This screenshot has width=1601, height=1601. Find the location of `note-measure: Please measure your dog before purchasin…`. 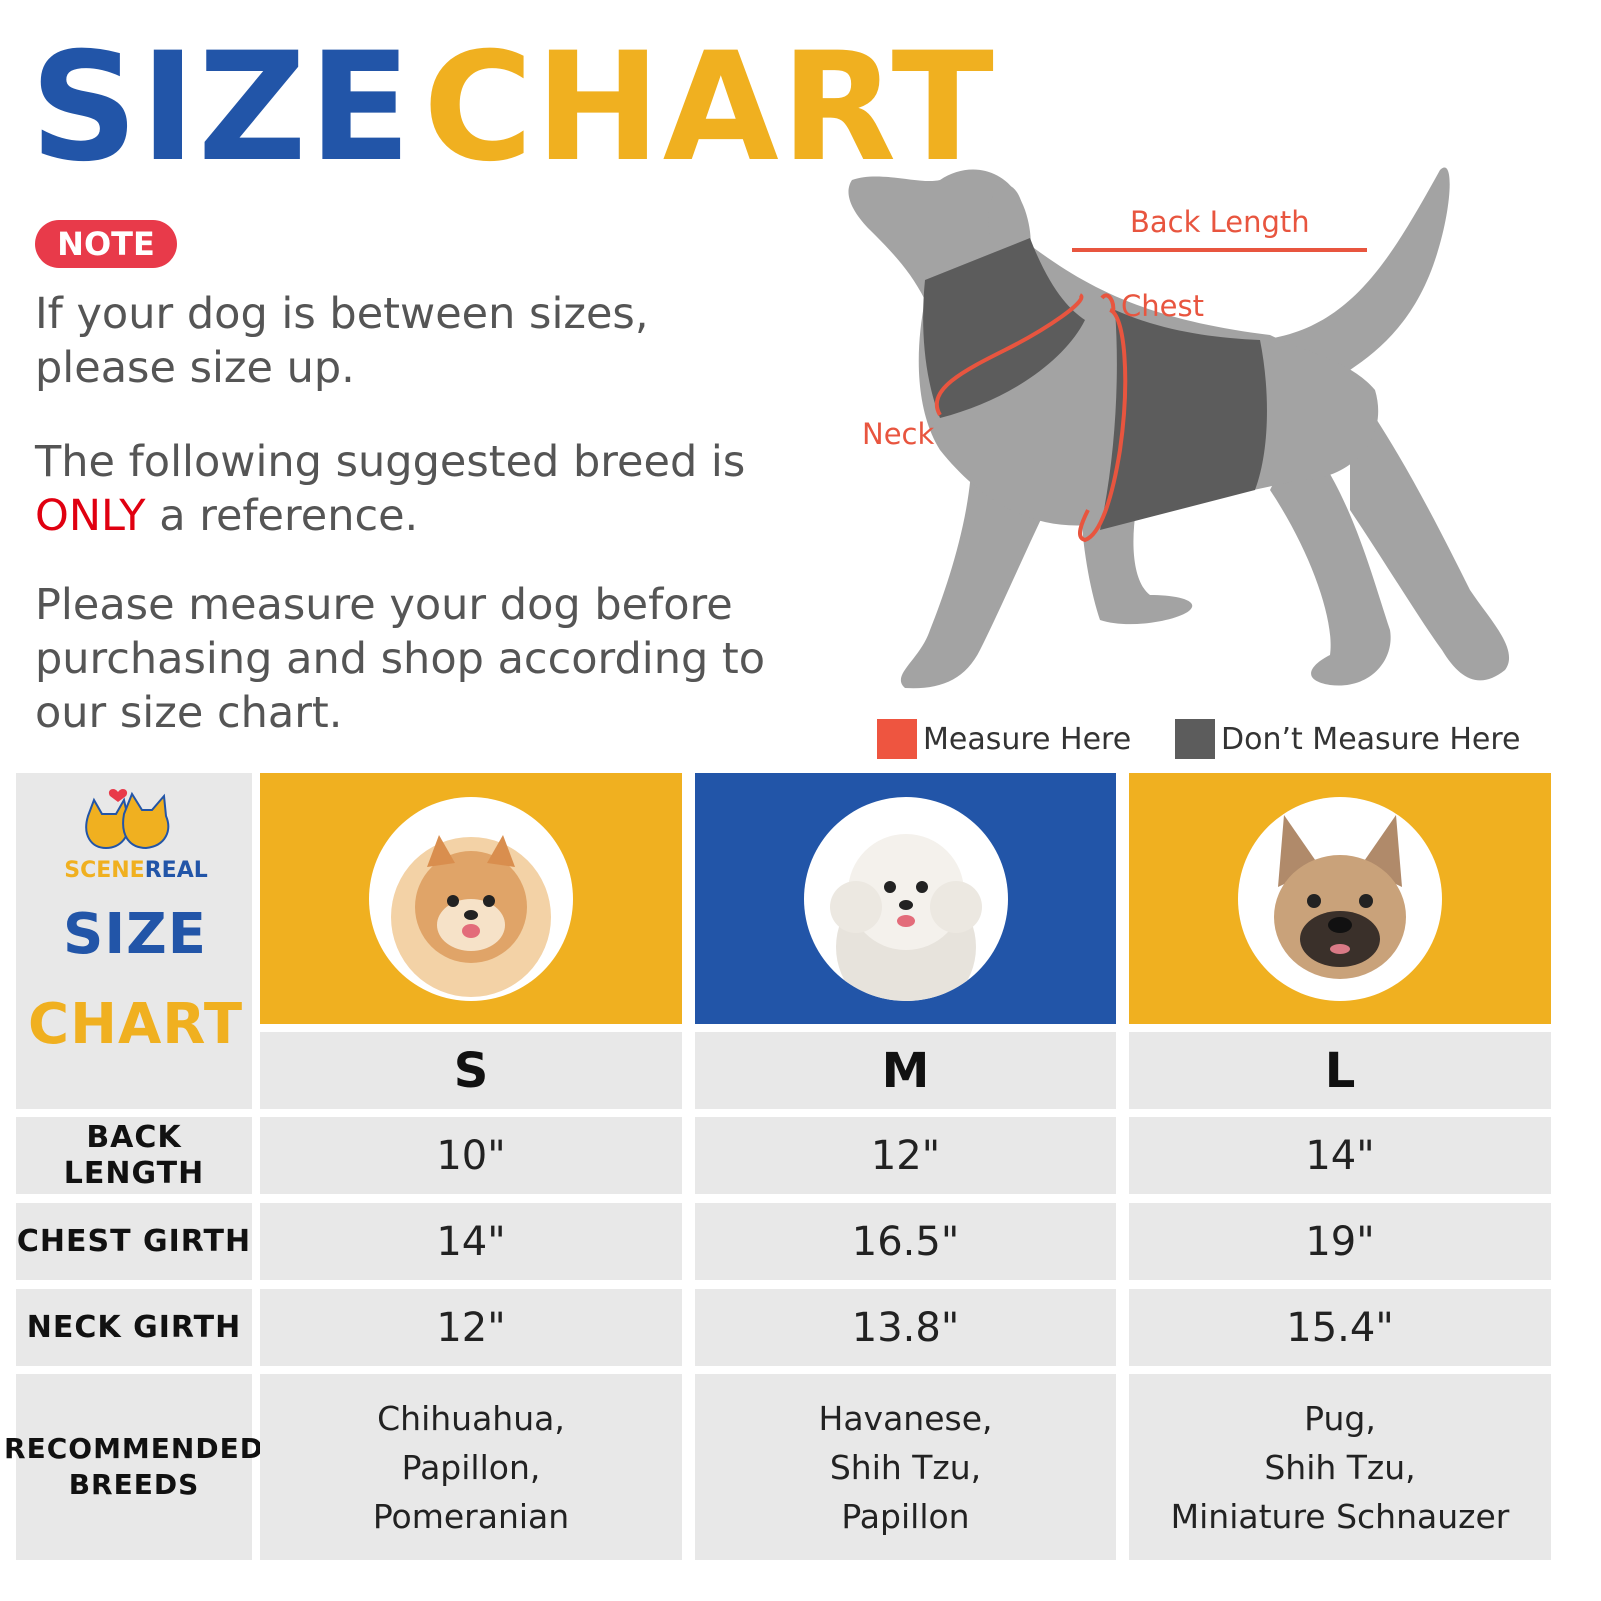

note-measure: Please measure your dog before purchasin… is located at coordinates (400, 659).